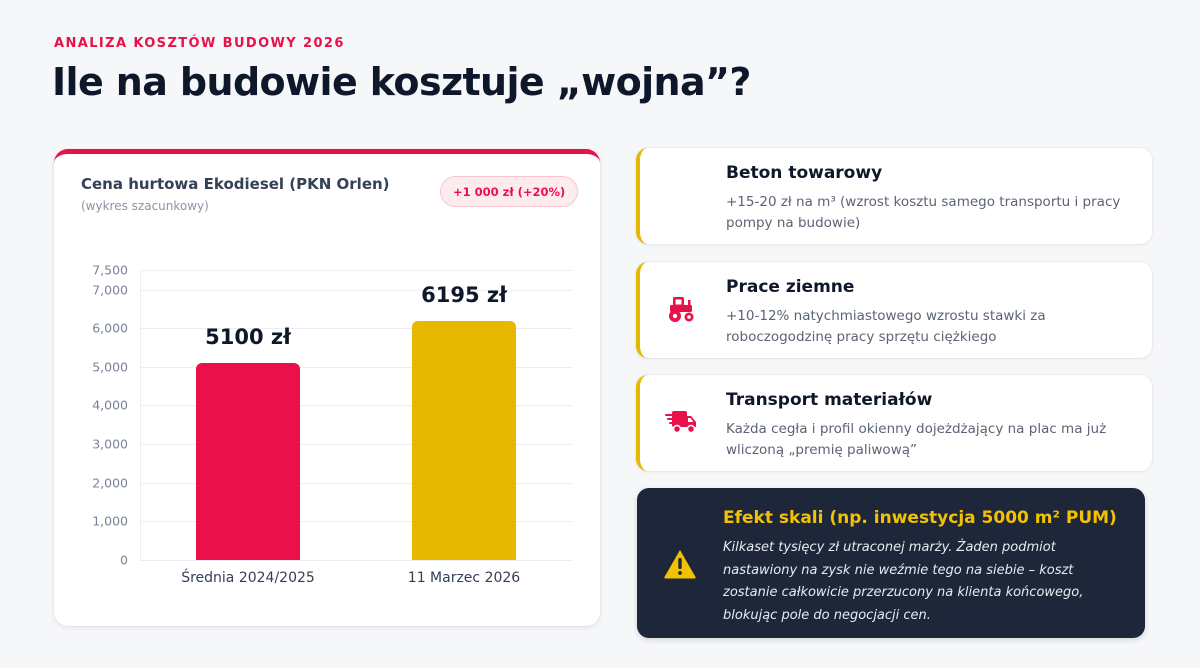 This screenshot has height=668, width=1200. Describe the element at coordinates (464, 295) in the screenshot. I see `bar-value-label: 6195 zł` at that location.